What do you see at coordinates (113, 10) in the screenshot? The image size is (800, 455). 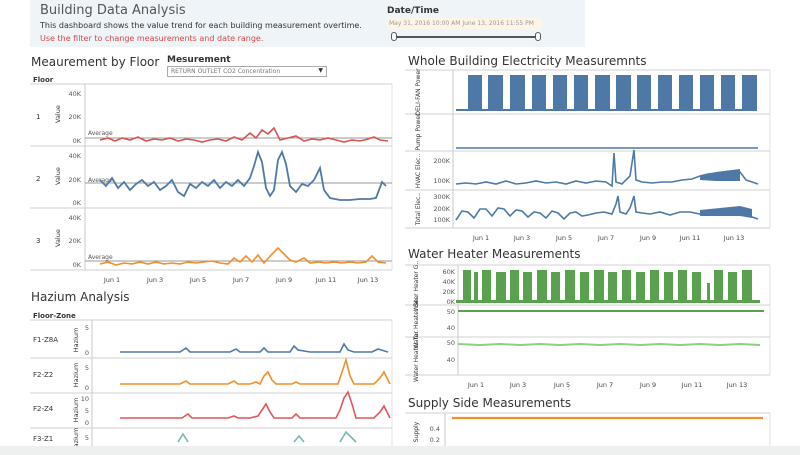 I see `dashboard-title: Building Data Analysis` at bounding box center [113, 10].